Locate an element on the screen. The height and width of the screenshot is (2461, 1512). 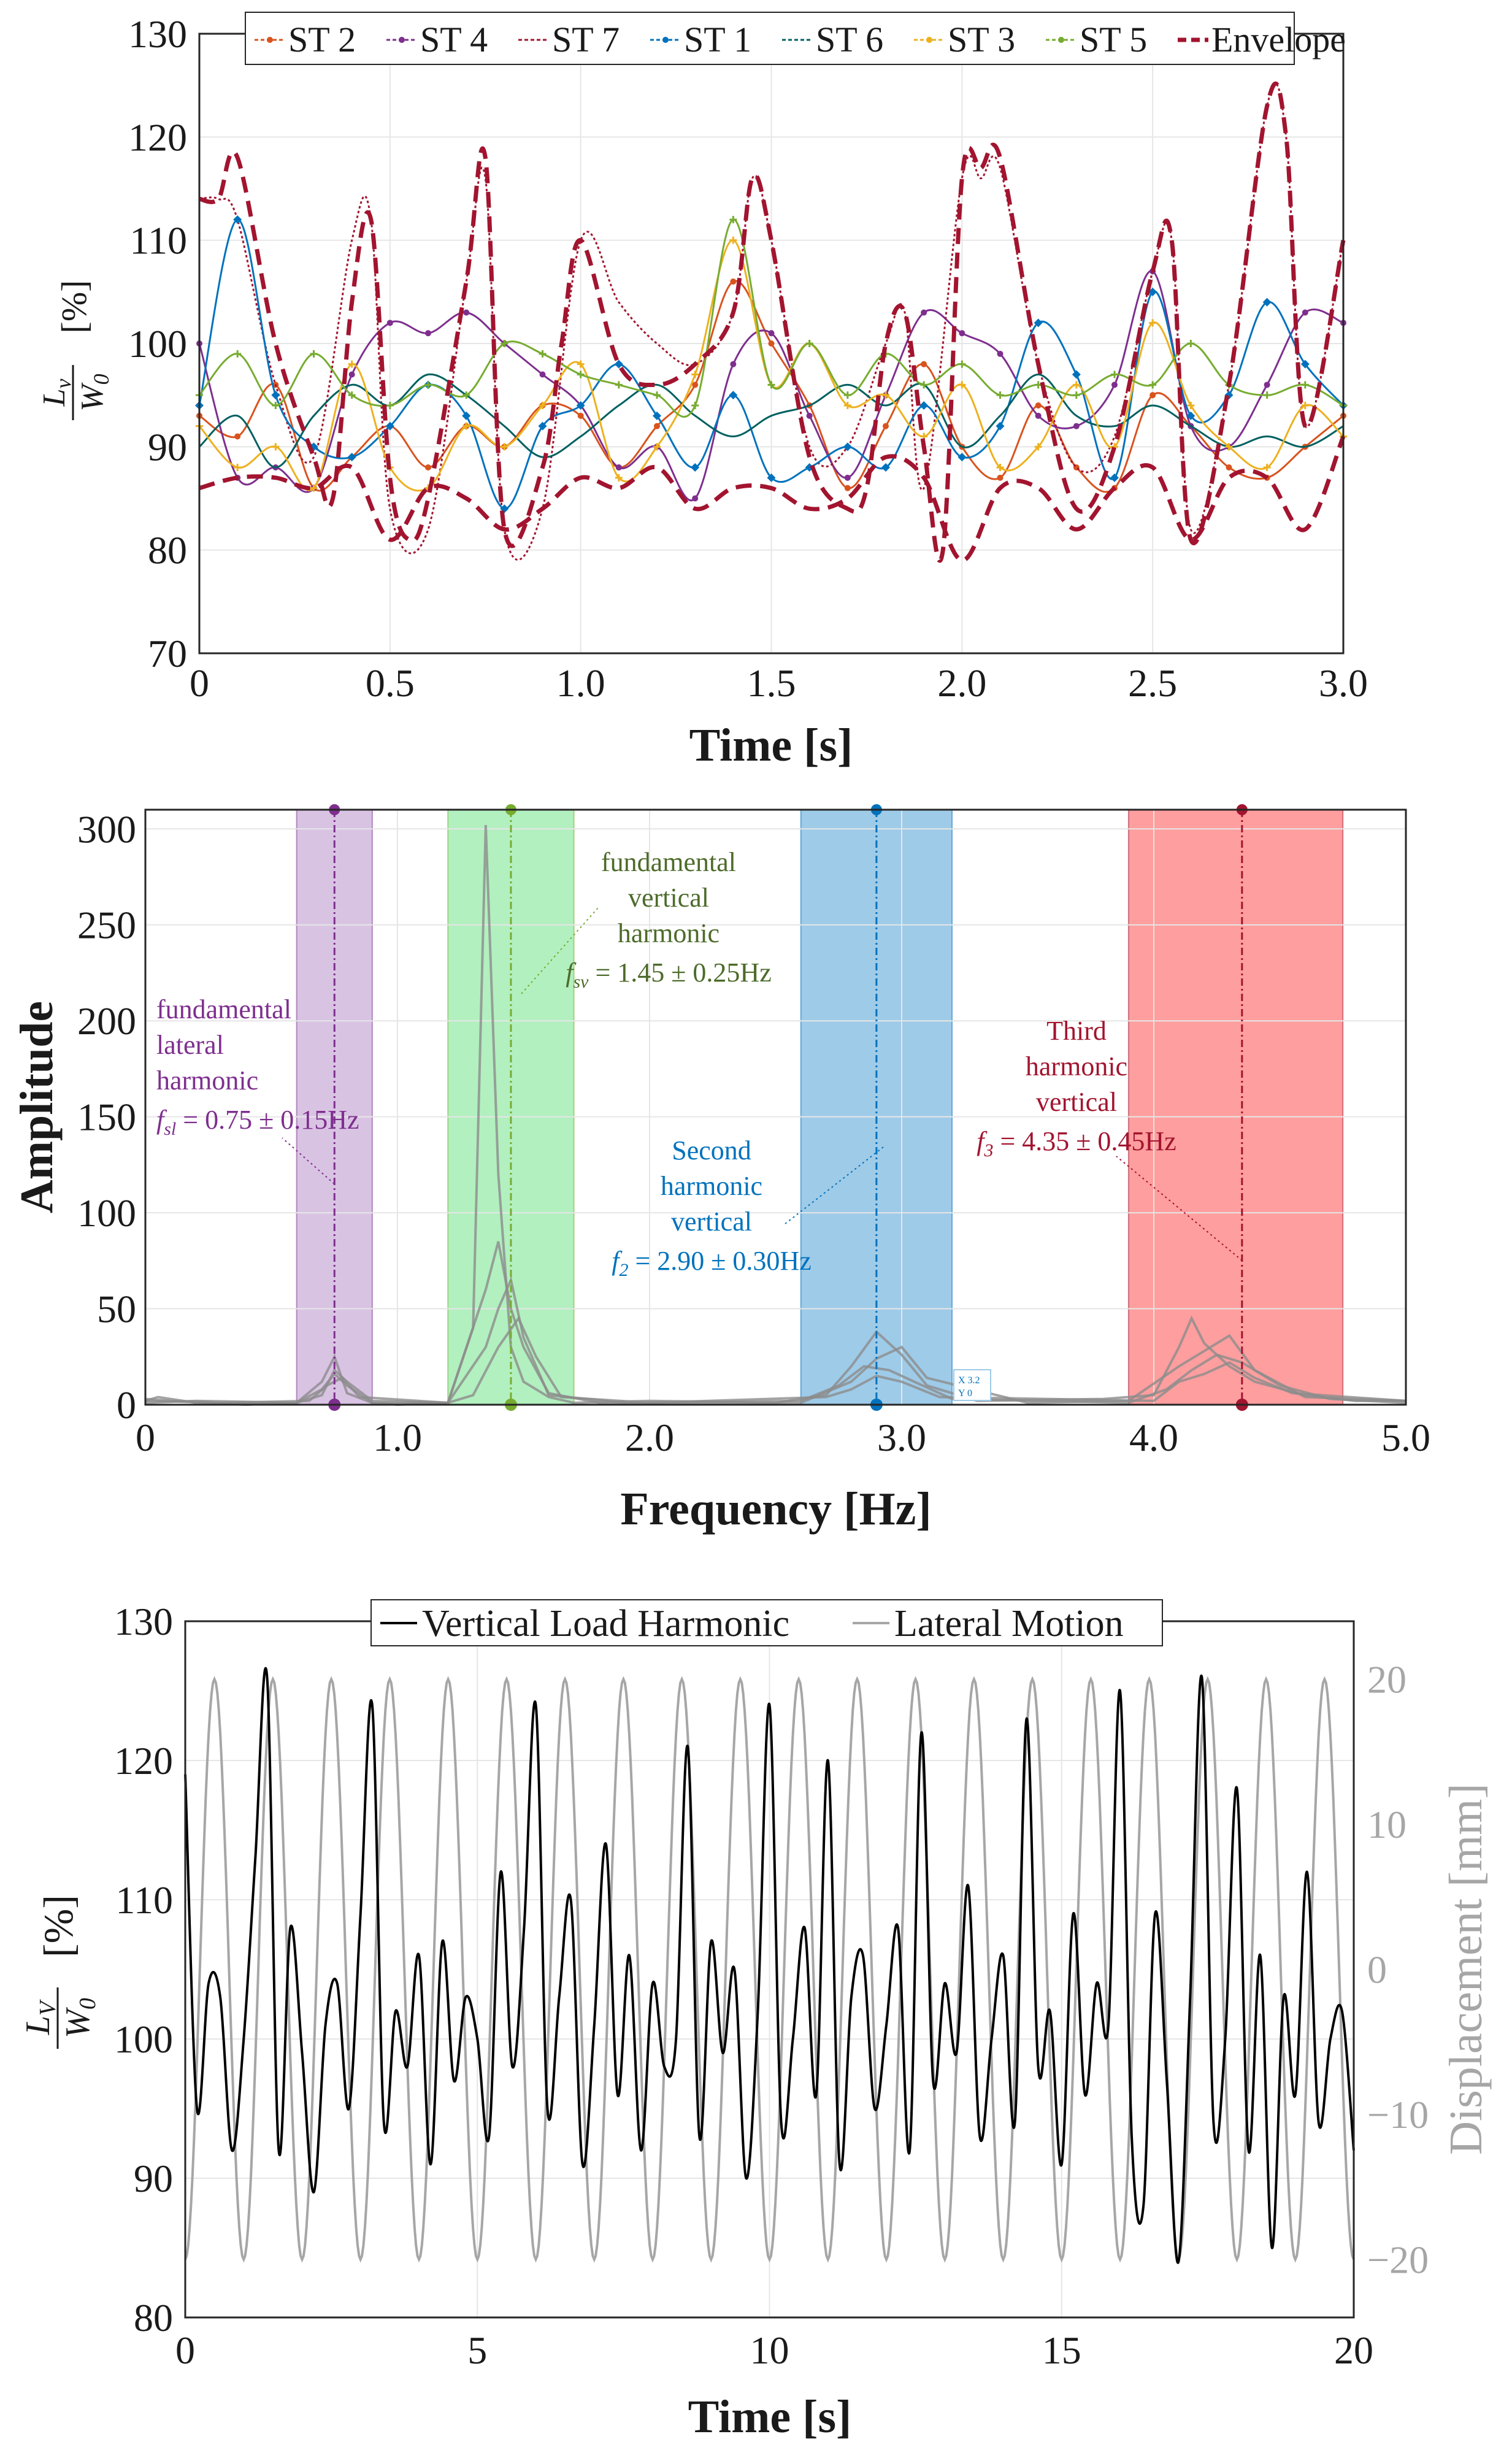
legend-item-vertical-load-harmonic: Vertical Load Harmonic is located at coordinates (584, 1624).